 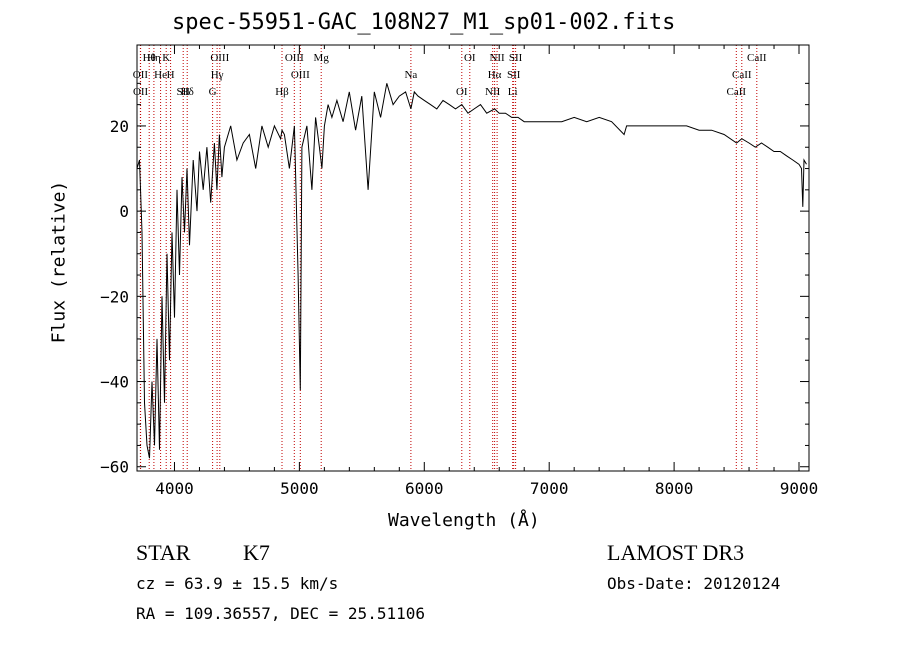 What do you see at coordinates (119, 126) in the screenshot?
I see `y-tick-label: 20` at bounding box center [119, 126].